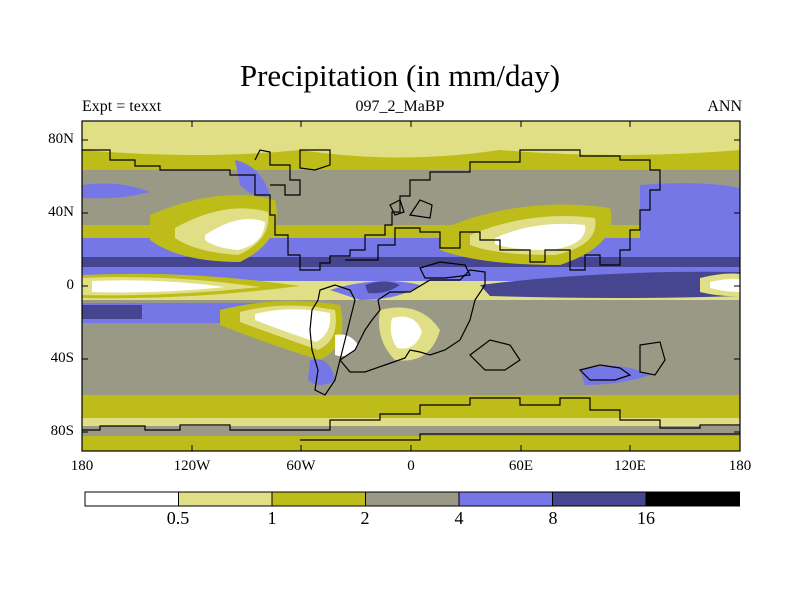 This screenshot has width=800, height=600. What do you see at coordinates (630, 466) in the screenshot?
I see `lon-label-120e: 120E` at bounding box center [630, 466].